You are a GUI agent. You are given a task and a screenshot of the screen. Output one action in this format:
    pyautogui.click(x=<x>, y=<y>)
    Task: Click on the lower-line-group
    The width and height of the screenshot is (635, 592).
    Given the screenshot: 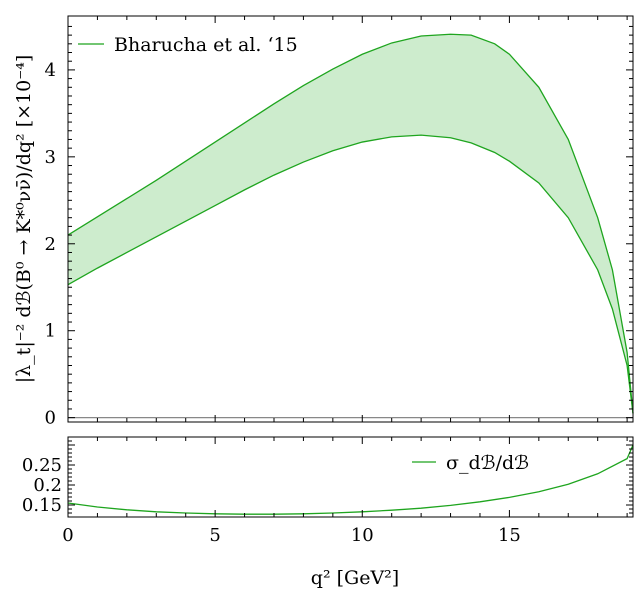 What is the action you would take?
    pyautogui.click(x=350, y=479)
    